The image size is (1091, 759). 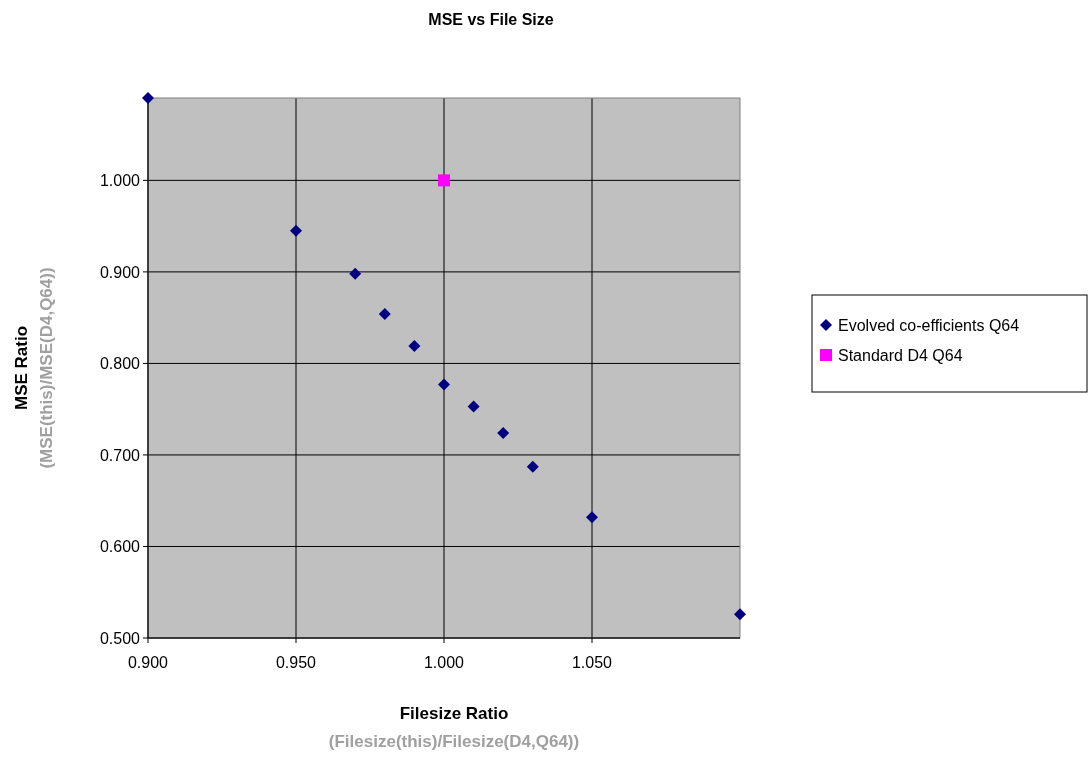 What do you see at coordinates (34, 368) in the screenshot?
I see `y-axis-title: MSE Ratio (MSE(this)/MSE(D4,Q64))` at bounding box center [34, 368].